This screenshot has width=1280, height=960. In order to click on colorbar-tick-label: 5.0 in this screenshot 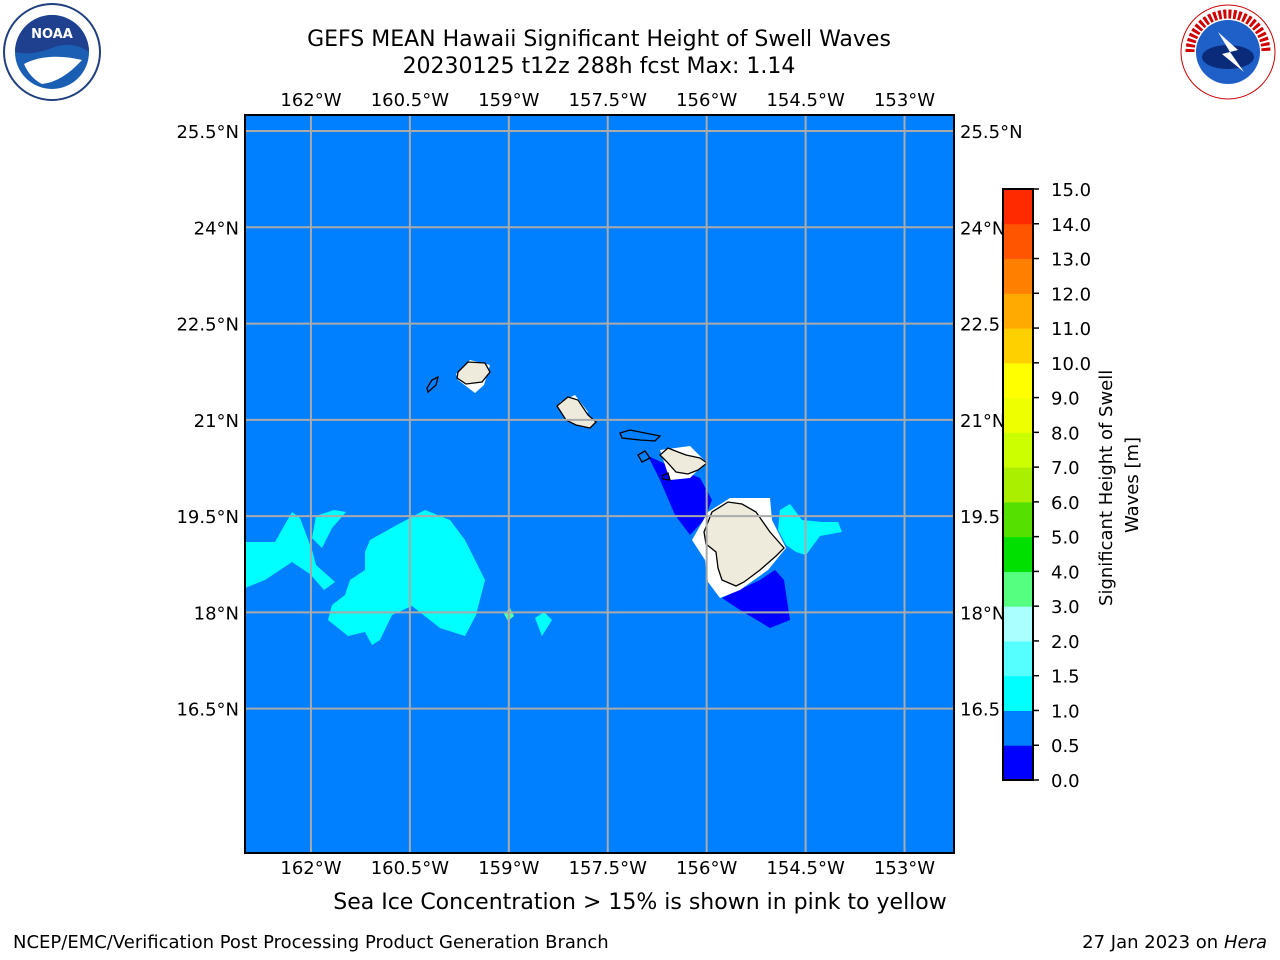, I will do `click(1065, 538)`.